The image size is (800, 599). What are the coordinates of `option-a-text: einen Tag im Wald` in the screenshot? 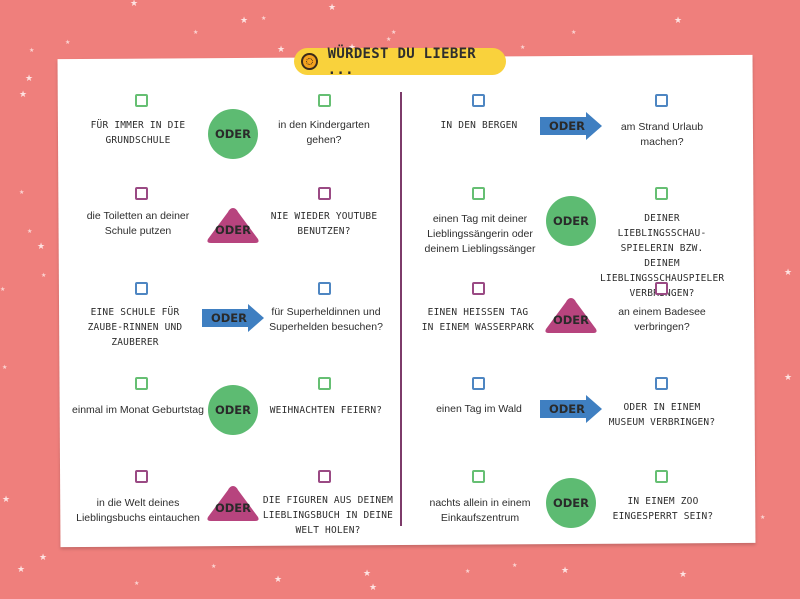 It's located at (479, 409).